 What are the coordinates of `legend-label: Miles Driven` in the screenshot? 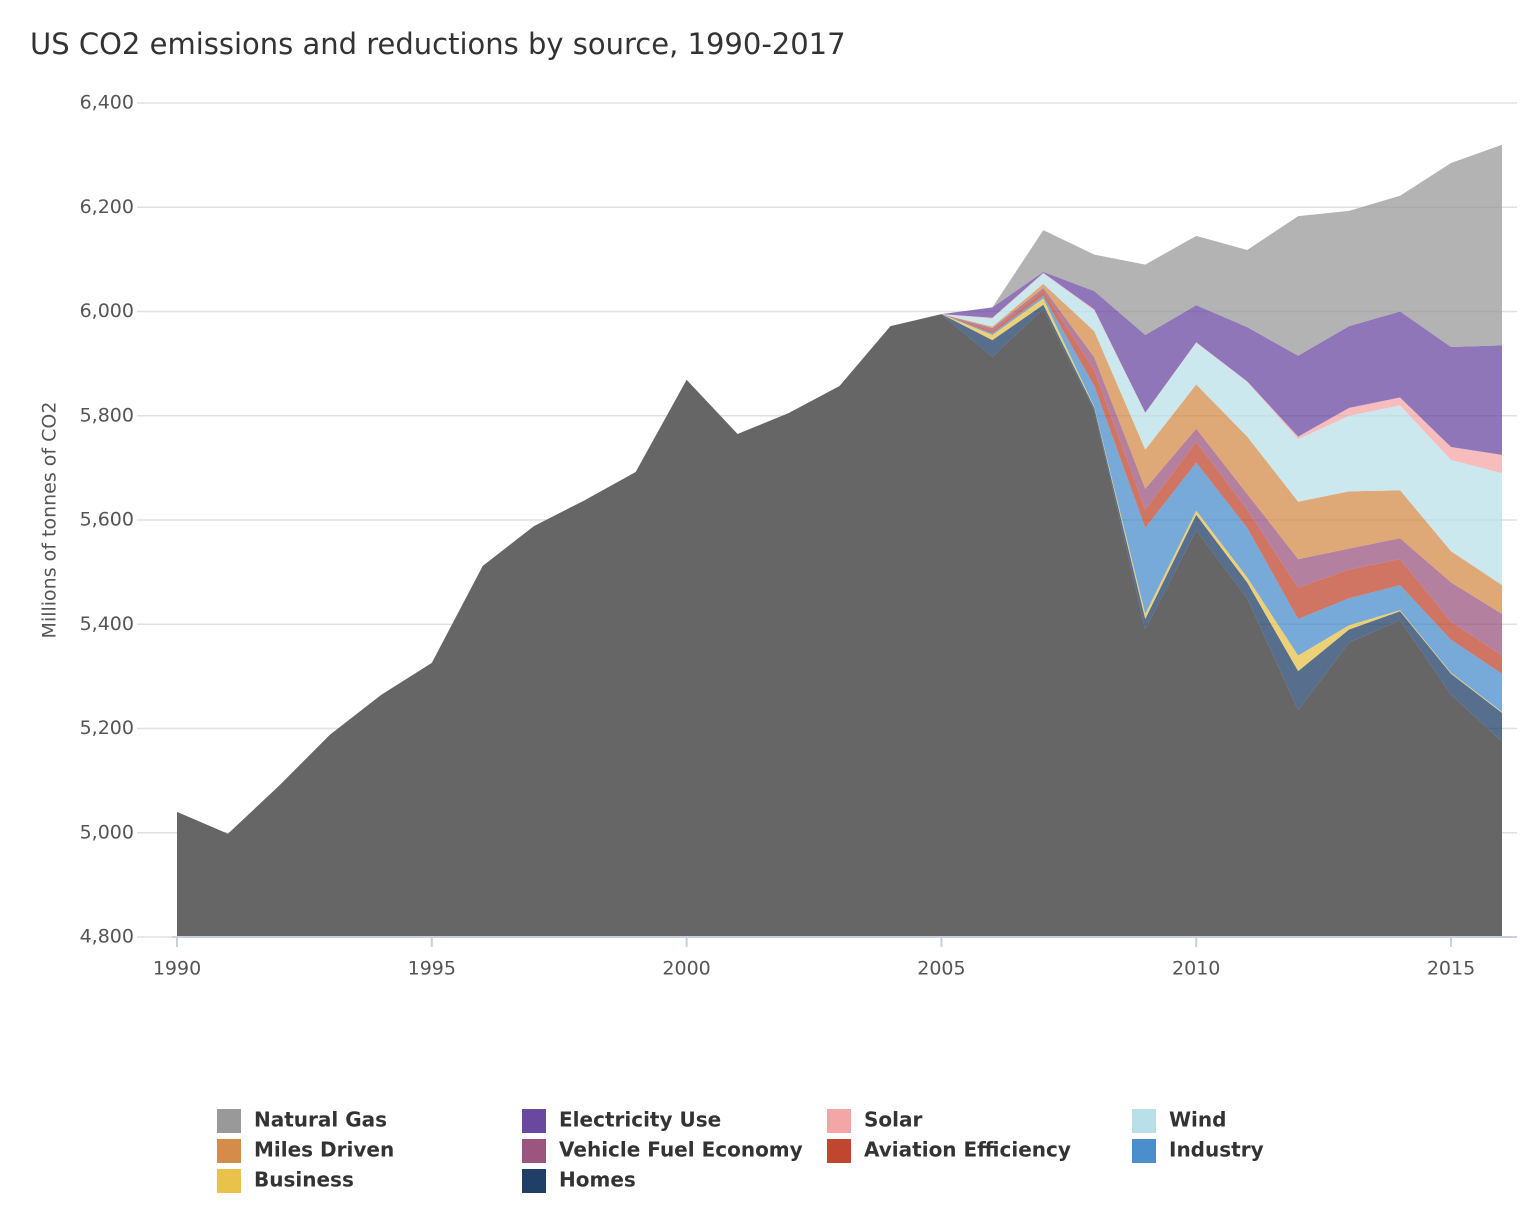 It's located at (324, 1150).